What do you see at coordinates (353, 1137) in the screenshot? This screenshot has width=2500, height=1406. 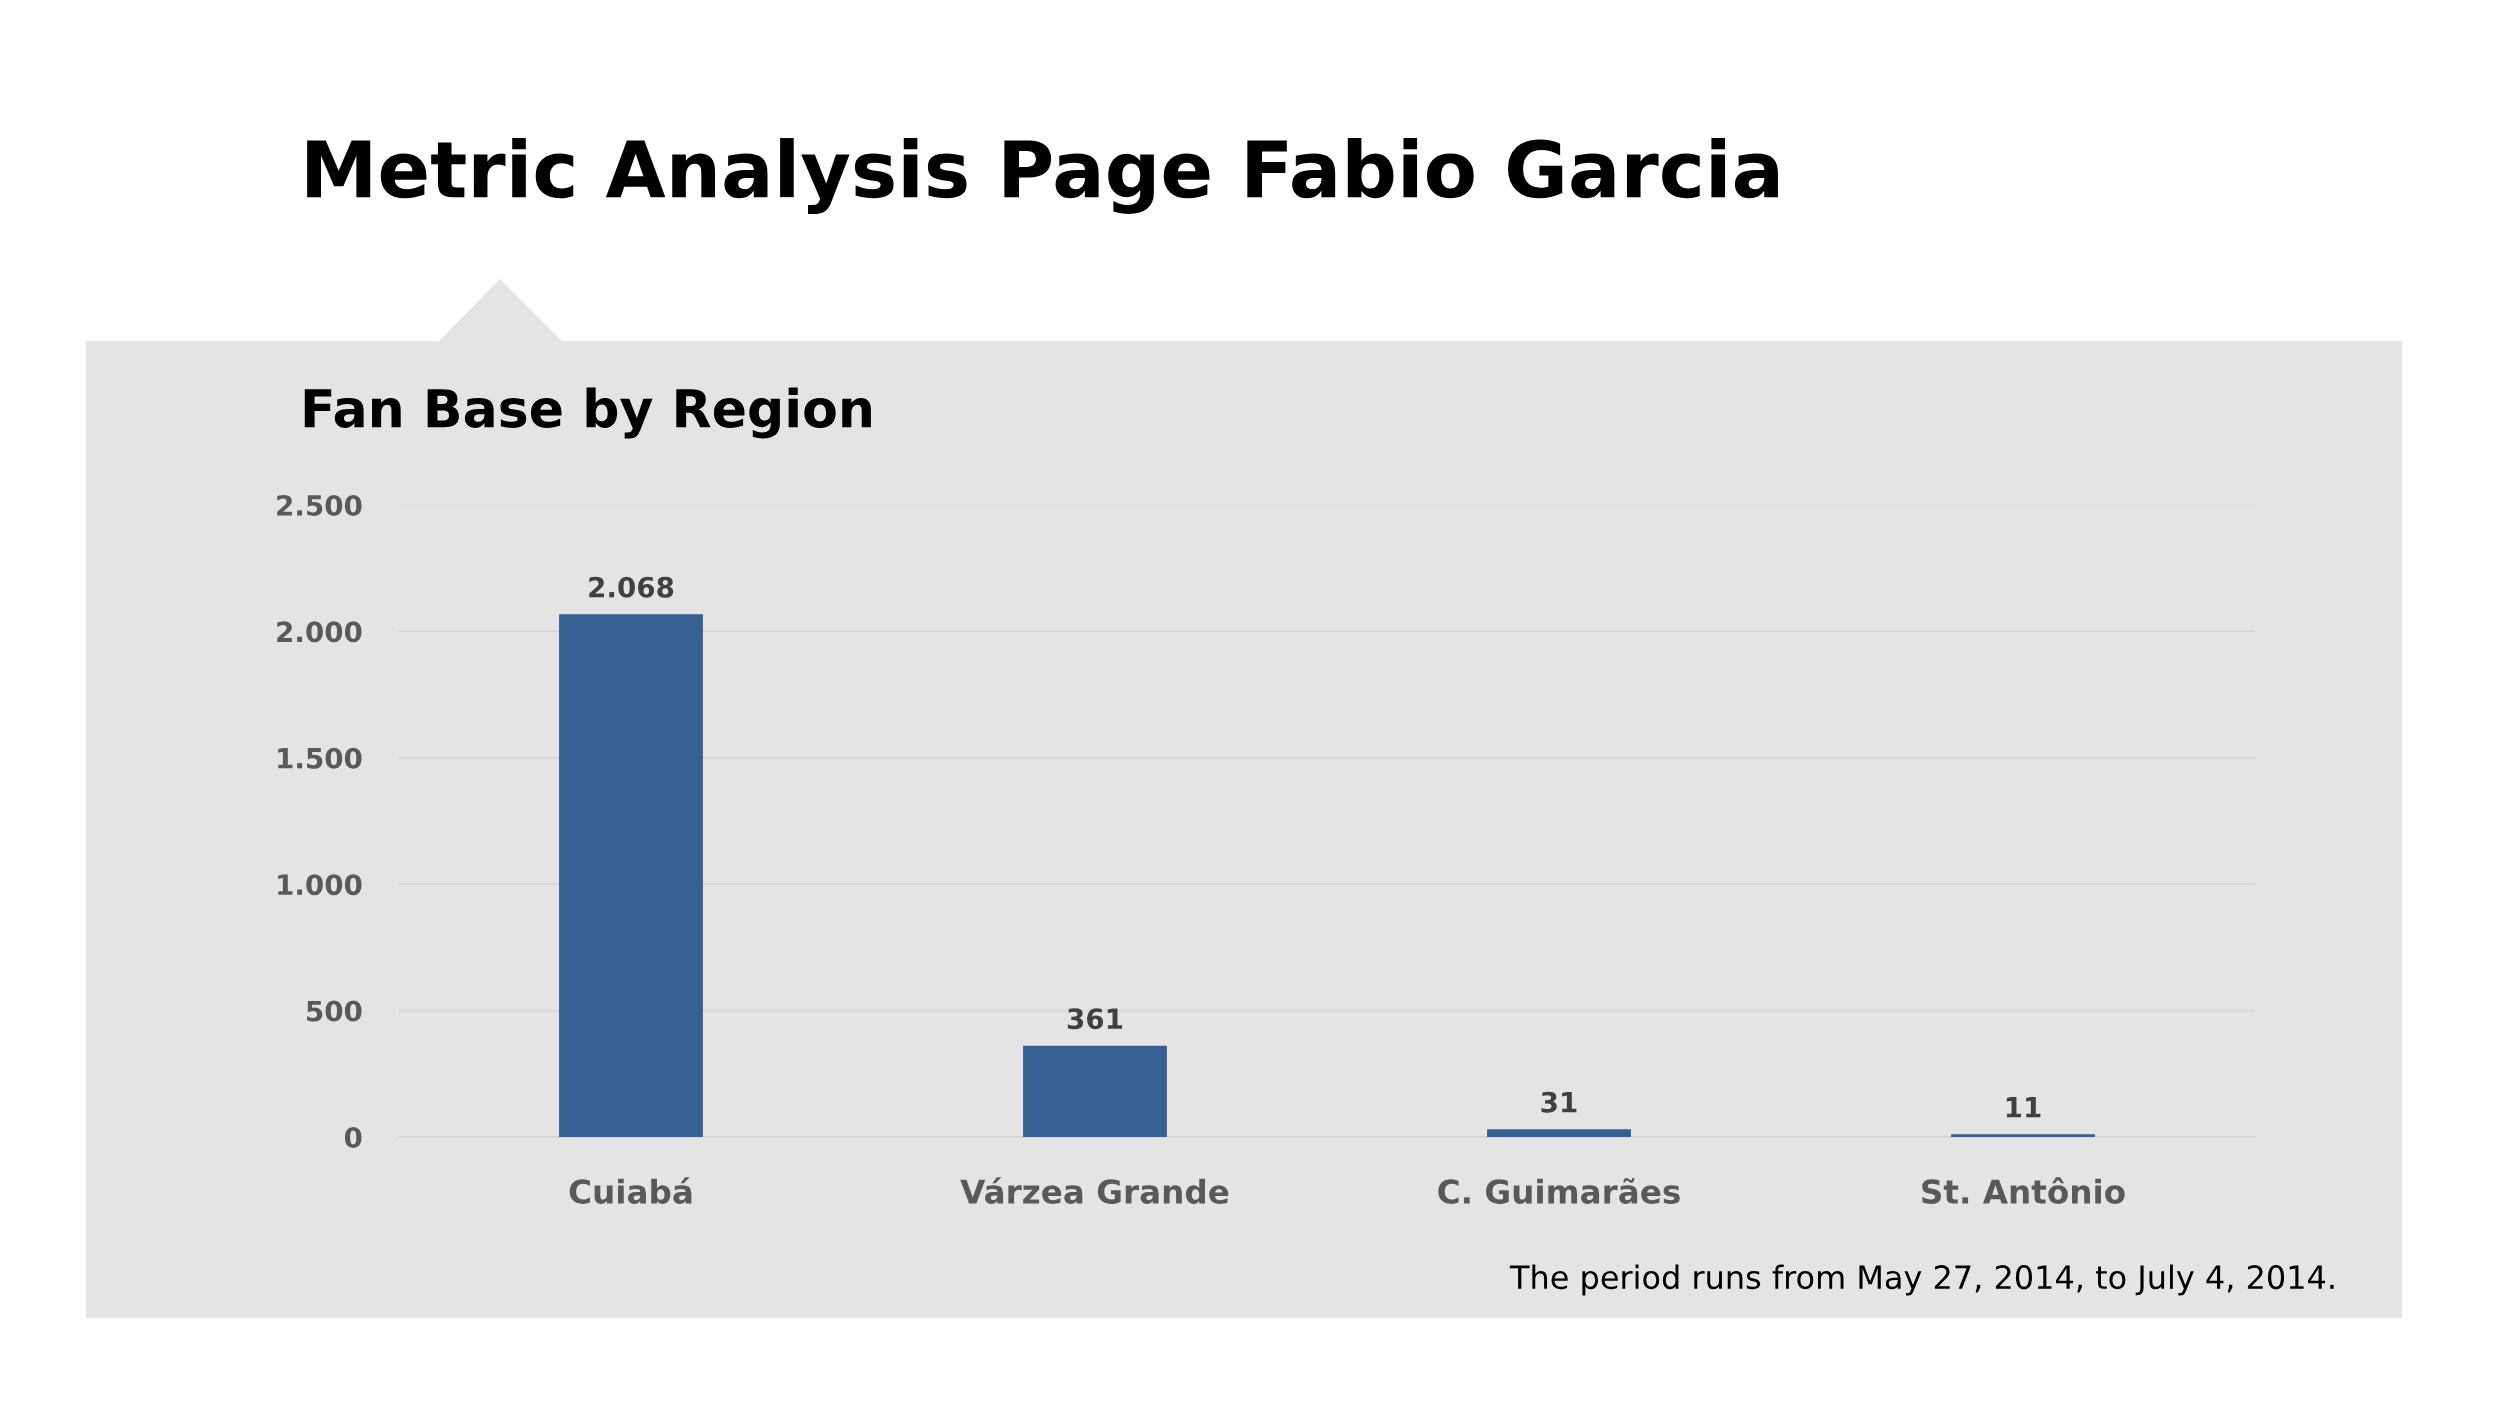 I see `y-tick-label: 0` at bounding box center [353, 1137].